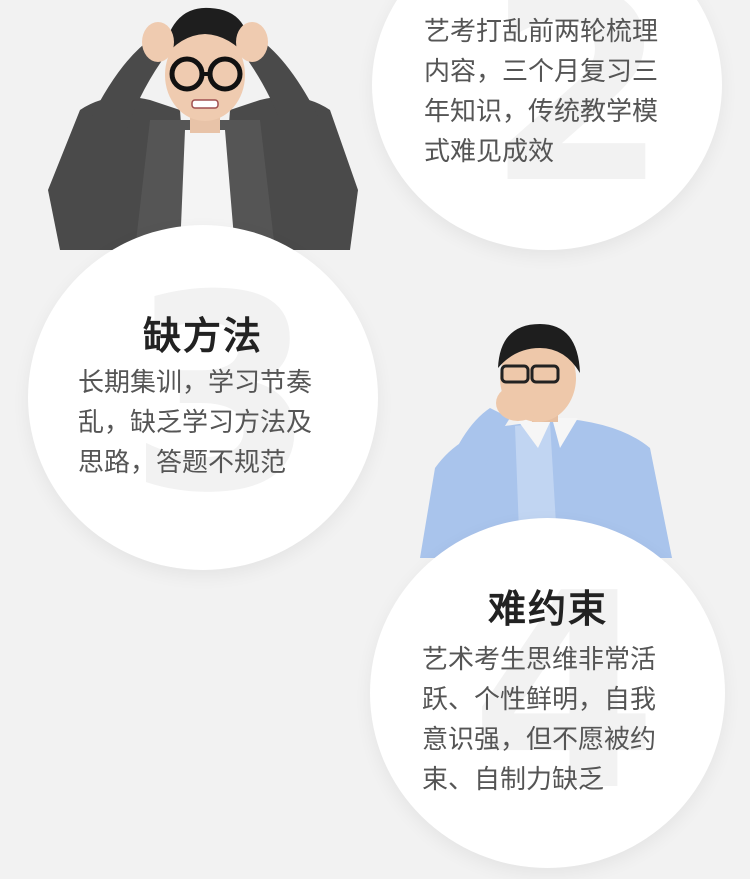 This screenshot has height=879, width=750. I want to click on card-3-number: 3, so click(222, 394).